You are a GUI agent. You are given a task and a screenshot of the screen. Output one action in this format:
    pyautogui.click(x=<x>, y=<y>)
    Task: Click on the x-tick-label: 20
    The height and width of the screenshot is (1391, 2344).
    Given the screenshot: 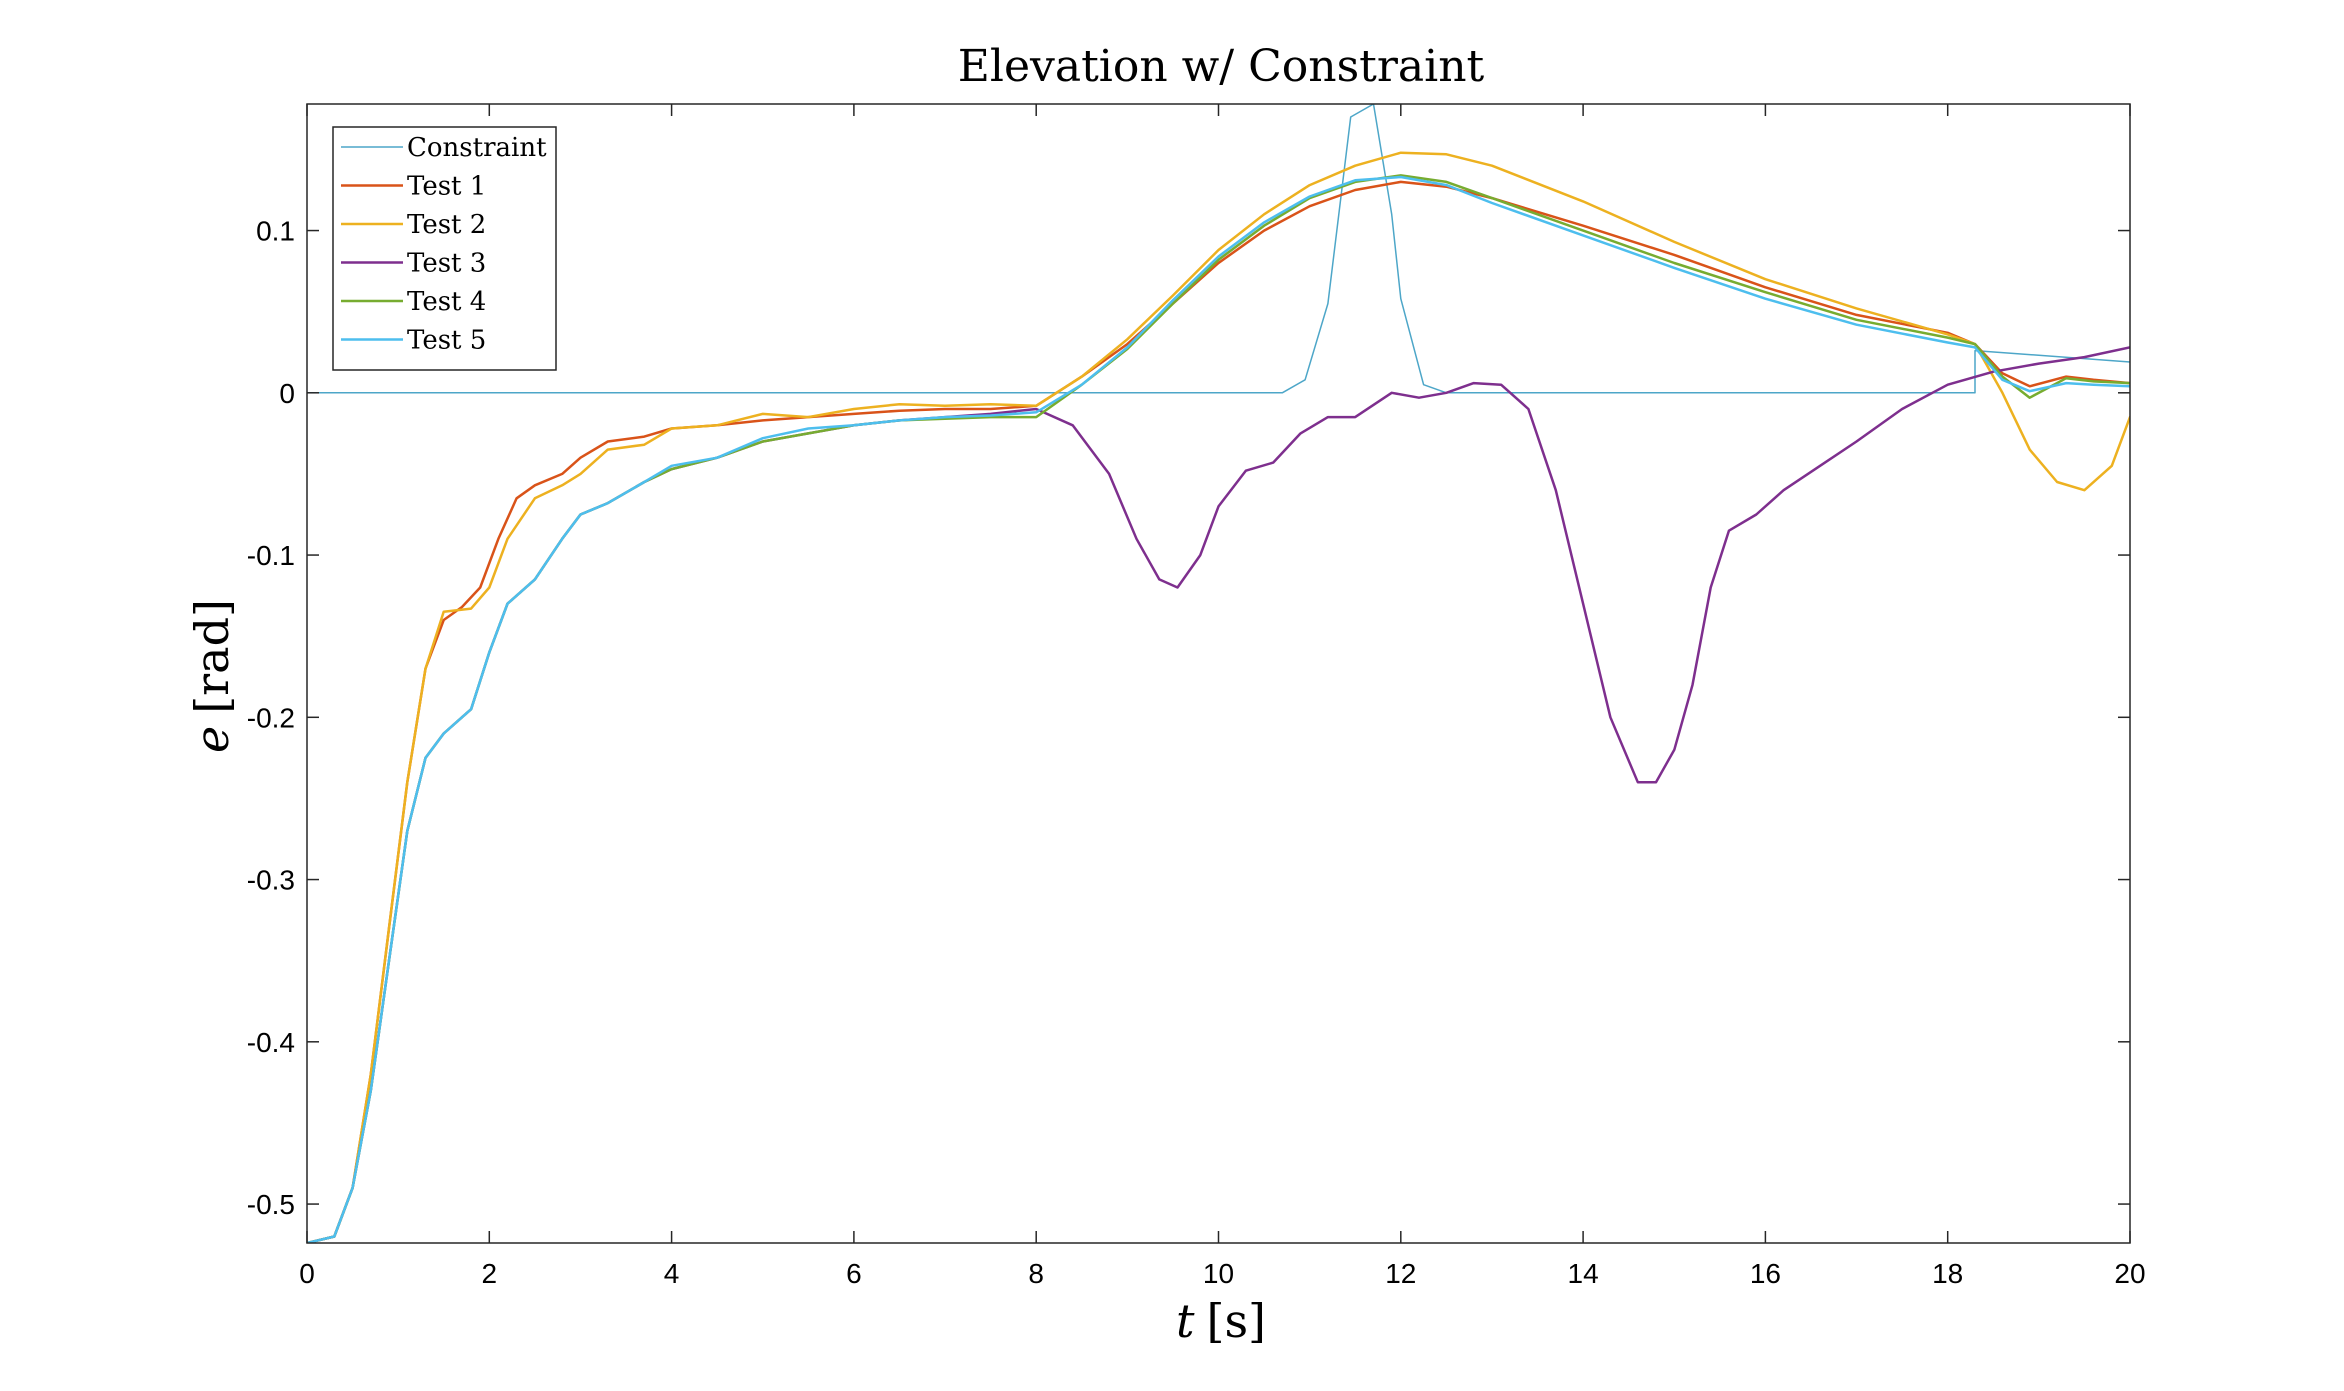 What is the action you would take?
    pyautogui.click(x=2129, y=1273)
    